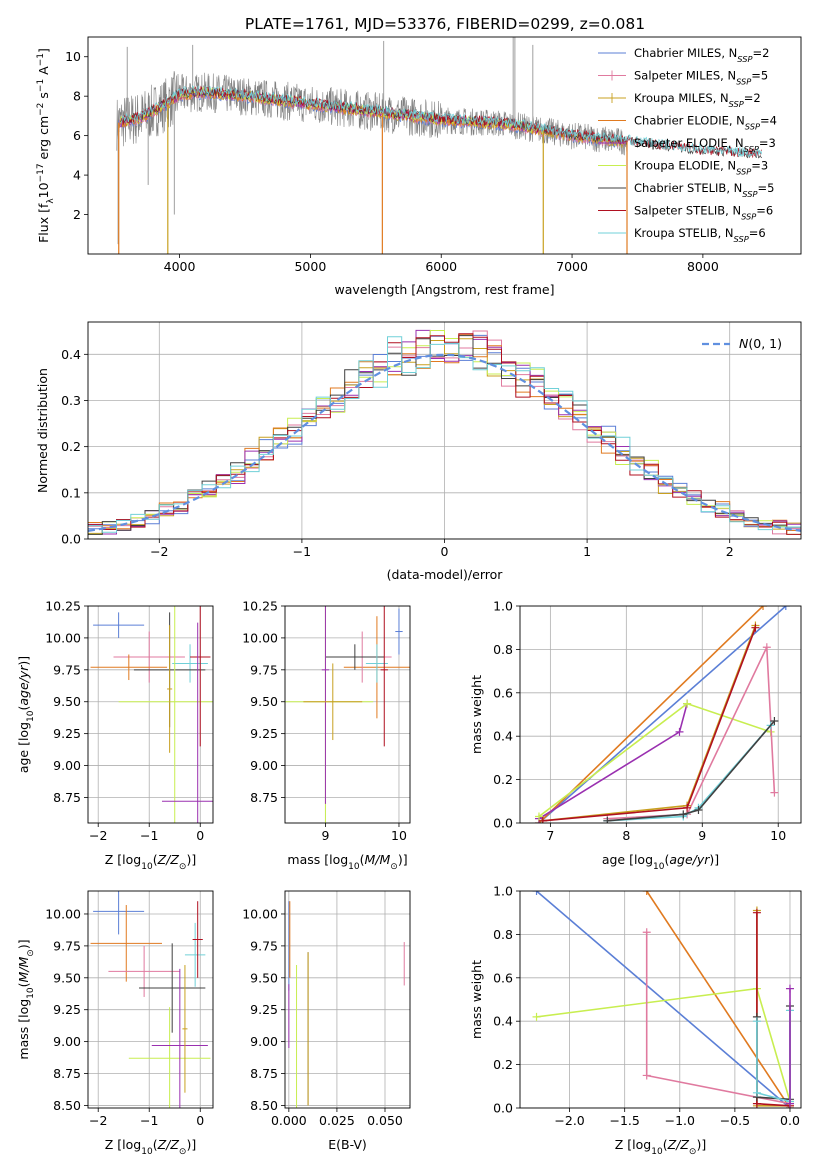 This screenshot has width=819, height=1170. Describe the element at coordinates (71, 492) in the screenshot. I see `y-tick-label: 0.1` at that location.